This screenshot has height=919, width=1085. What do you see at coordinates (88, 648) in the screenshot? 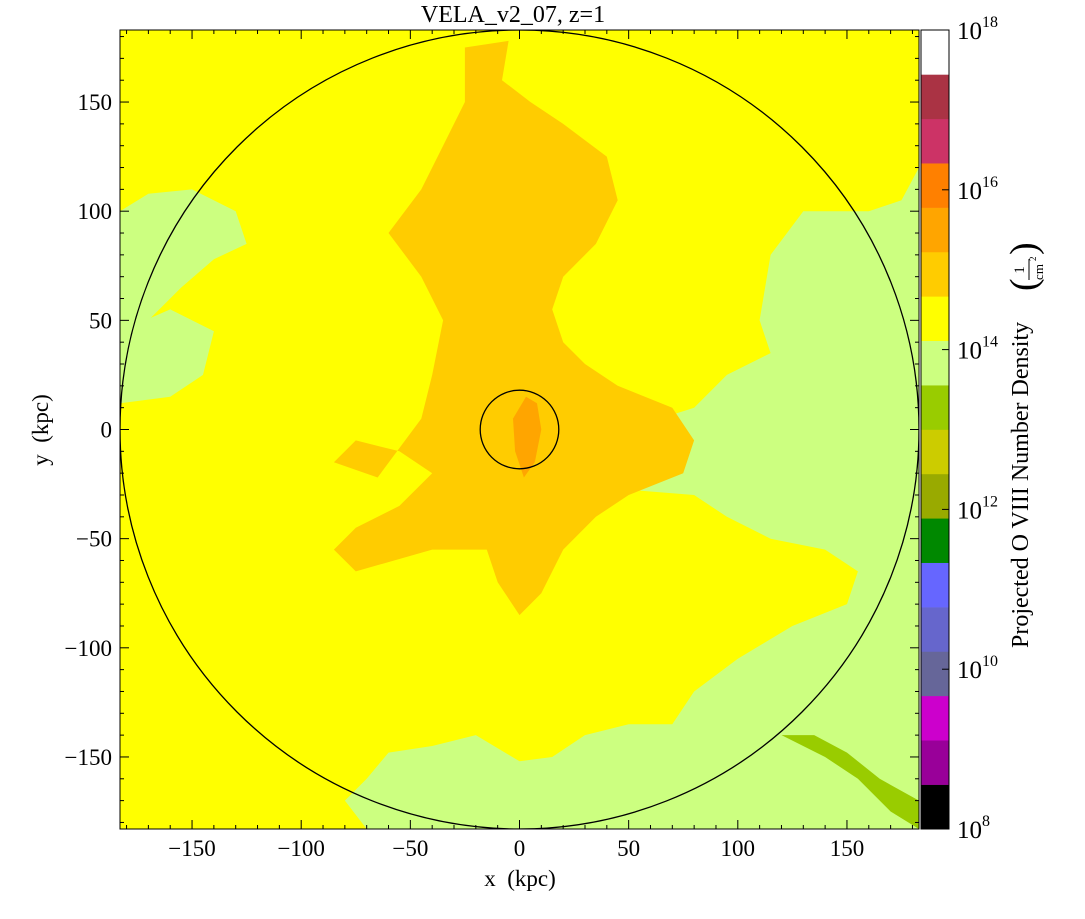
I see `y-tick-label: −100` at bounding box center [88, 648].